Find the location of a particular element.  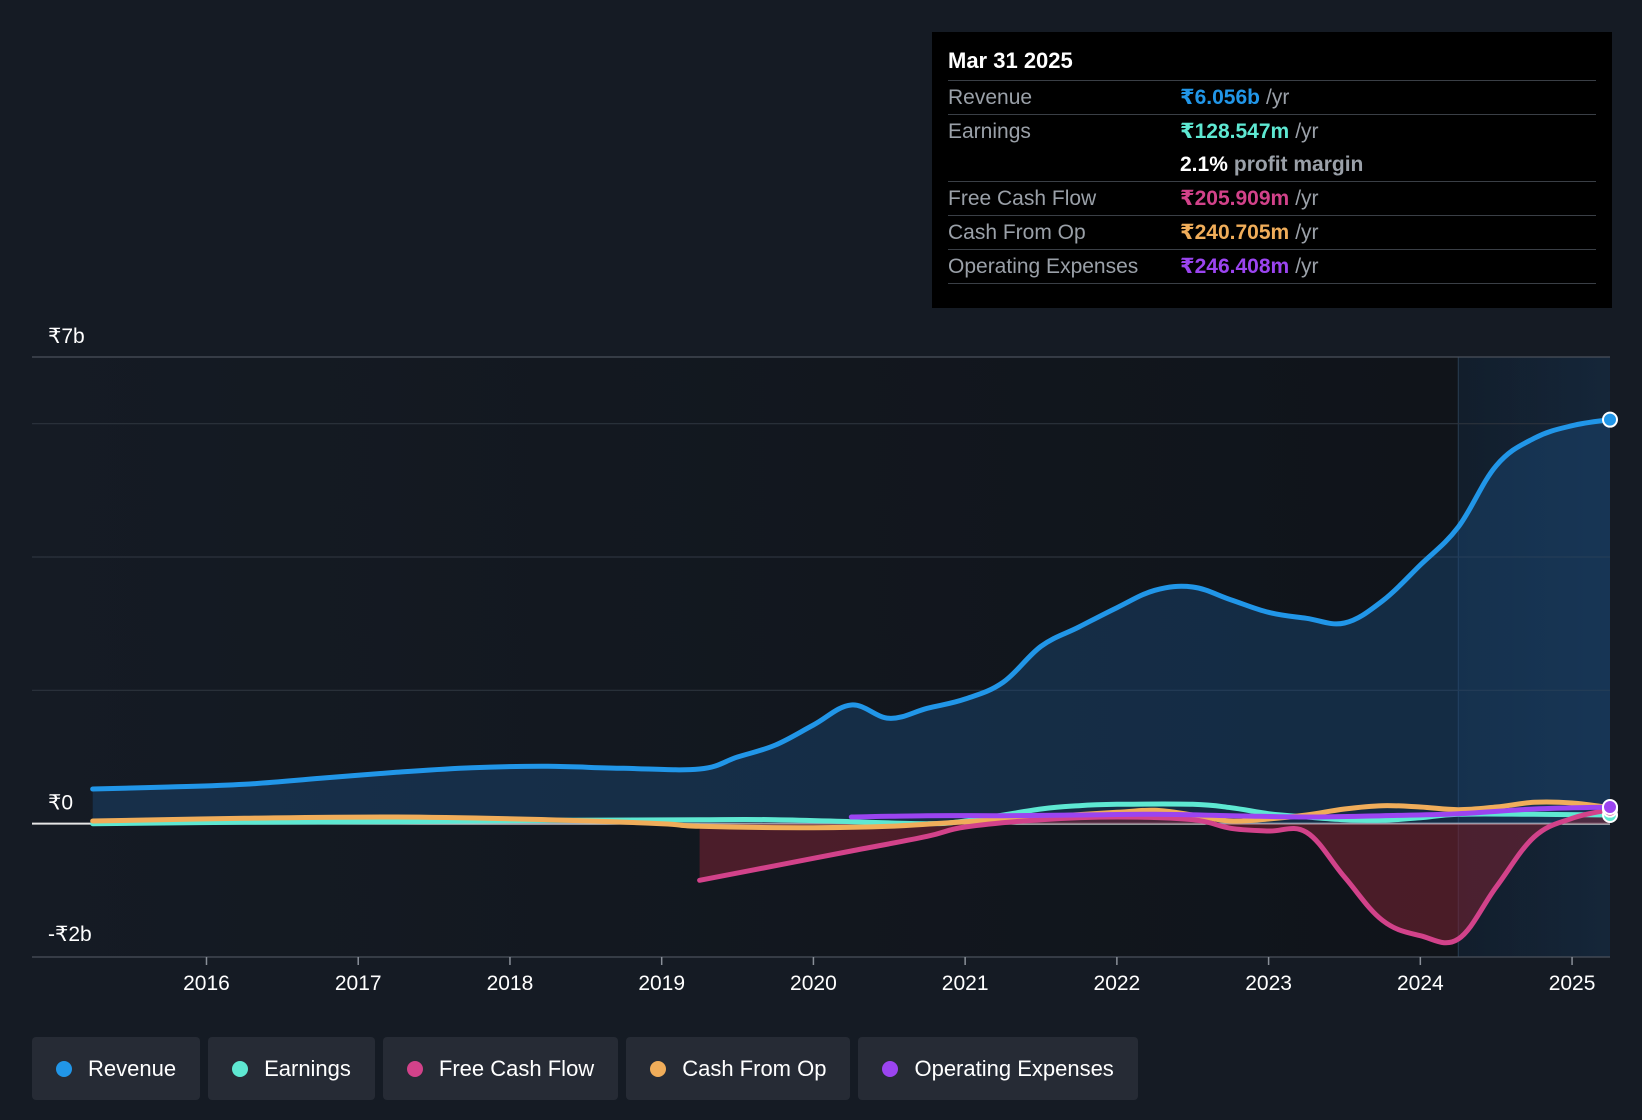

x-tick-label: 2018 is located at coordinates (510, 983).